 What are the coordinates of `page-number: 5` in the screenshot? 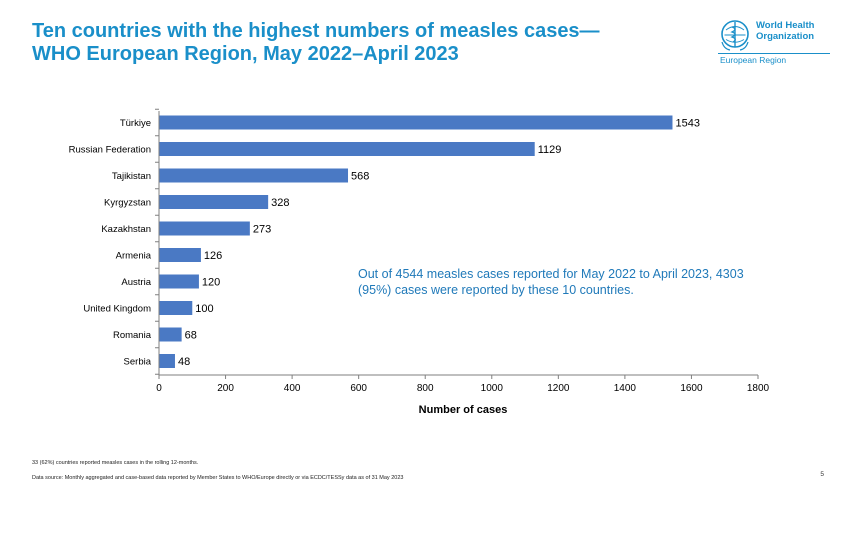 It's located at (822, 474).